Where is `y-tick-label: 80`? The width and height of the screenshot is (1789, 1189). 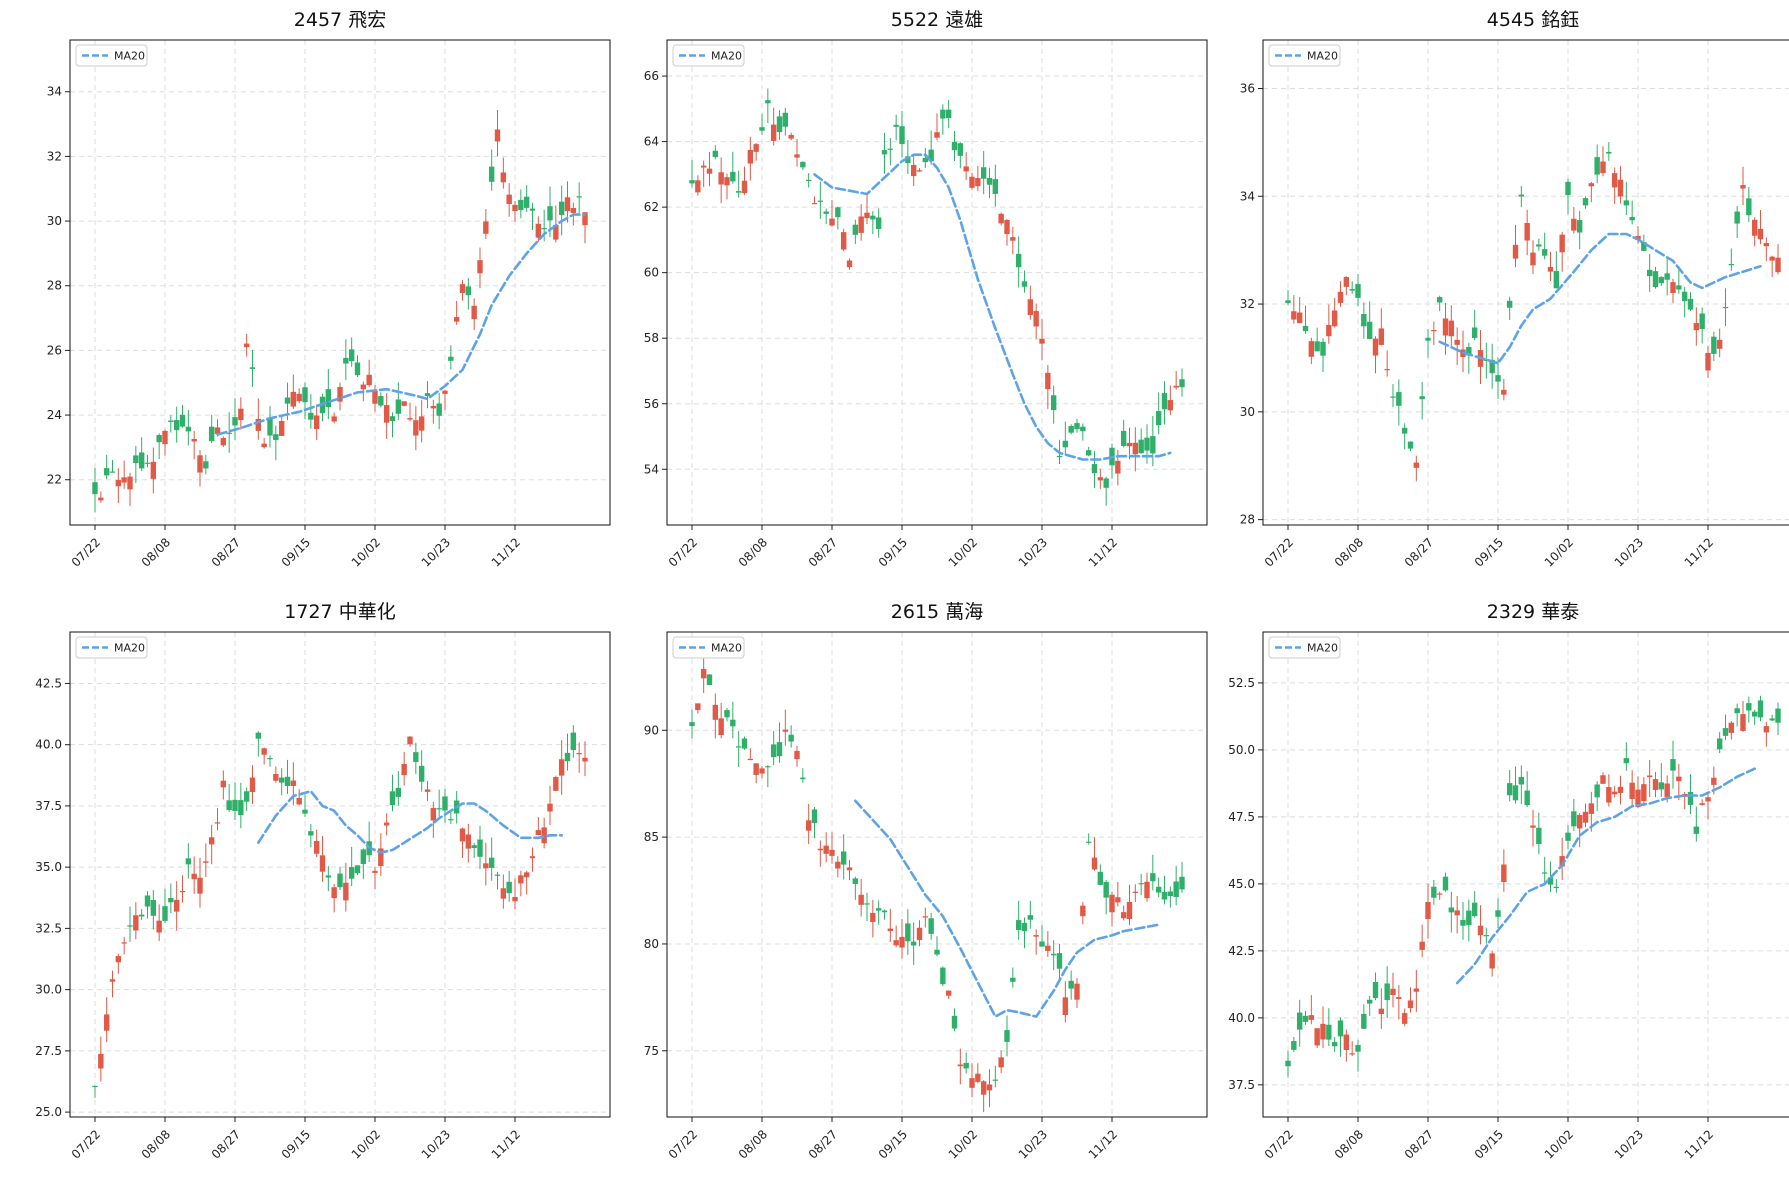
y-tick-label: 80 is located at coordinates (651, 944).